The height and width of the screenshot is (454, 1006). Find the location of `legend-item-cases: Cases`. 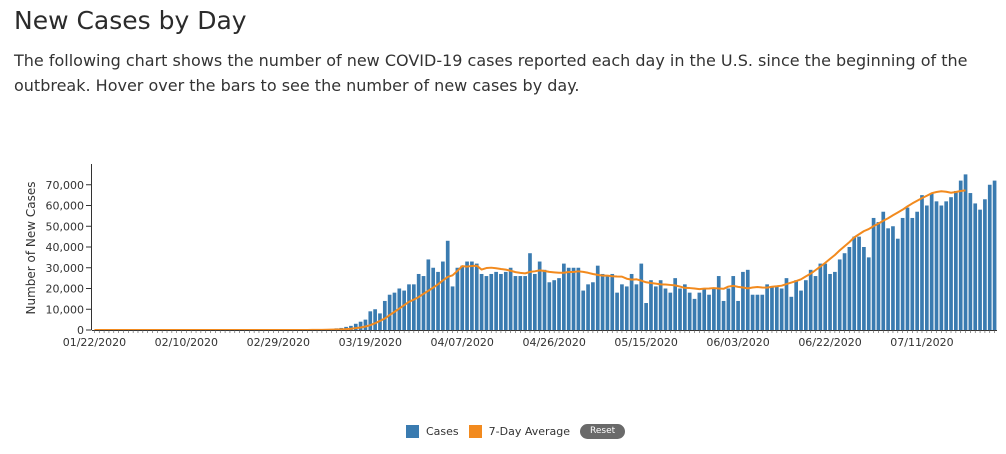

legend-item-cases: Cases is located at coordinates (432, 431).